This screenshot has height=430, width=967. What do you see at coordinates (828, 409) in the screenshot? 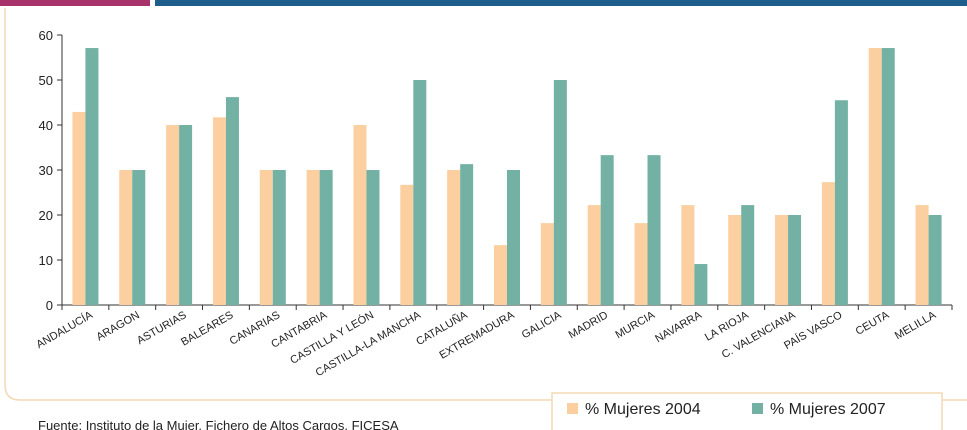
I see `legend-label: % Mujeres 2007` at bounding box center [828, 409].